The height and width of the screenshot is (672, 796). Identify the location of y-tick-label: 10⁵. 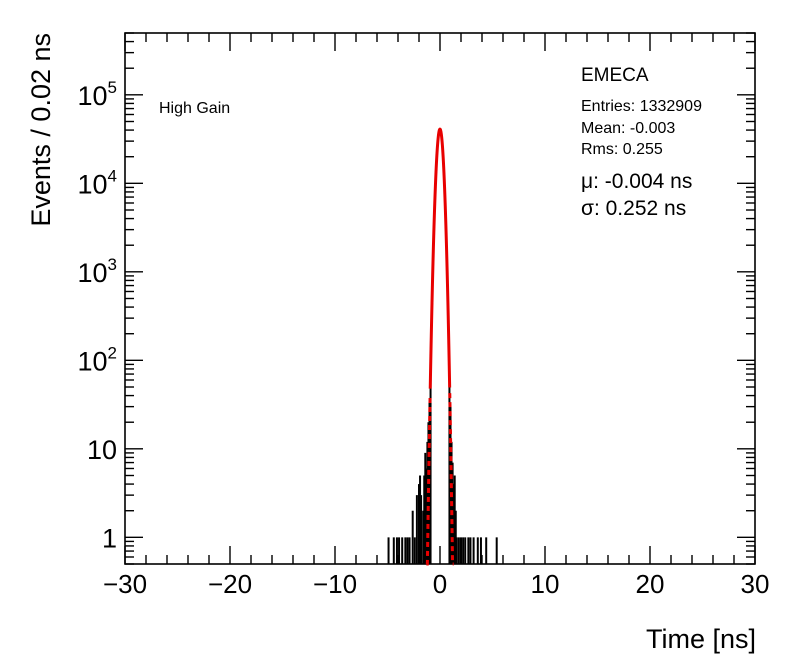
(97, 94).